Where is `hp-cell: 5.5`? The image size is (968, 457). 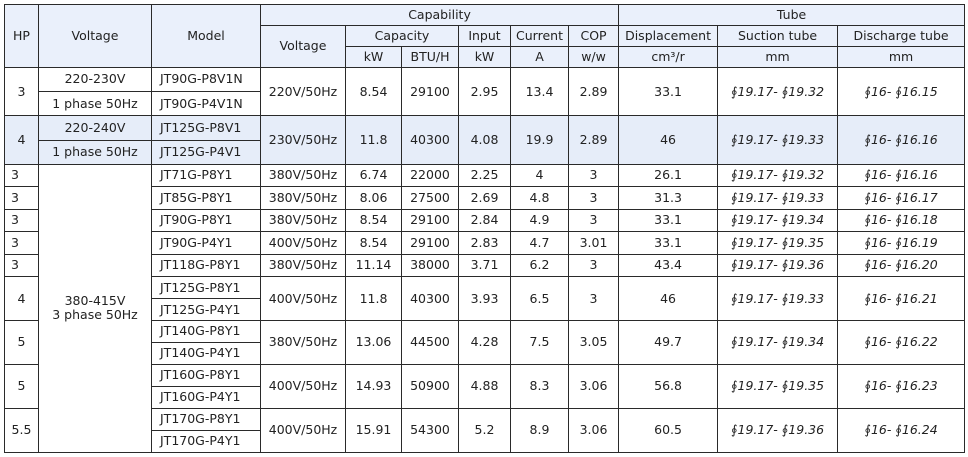
hp-cell: 5.5 is located at coordinates (21, 430).